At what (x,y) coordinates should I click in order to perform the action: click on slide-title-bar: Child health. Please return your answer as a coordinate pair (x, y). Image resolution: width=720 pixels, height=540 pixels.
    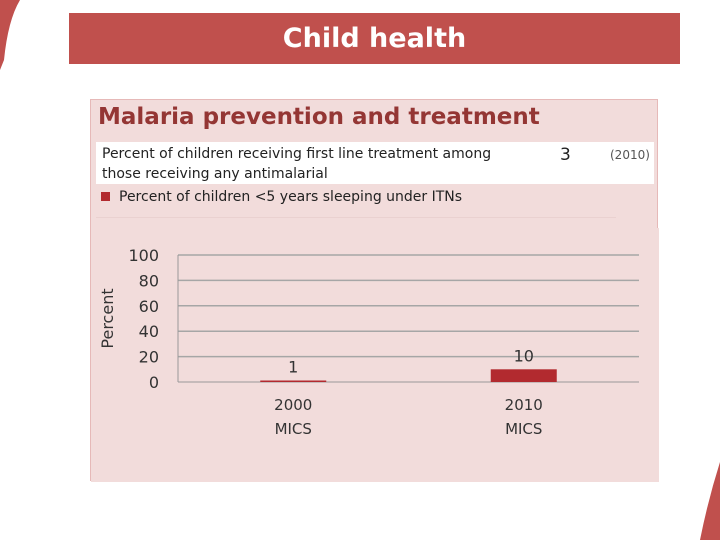
    Looking at the image, I should click on (374, 38).